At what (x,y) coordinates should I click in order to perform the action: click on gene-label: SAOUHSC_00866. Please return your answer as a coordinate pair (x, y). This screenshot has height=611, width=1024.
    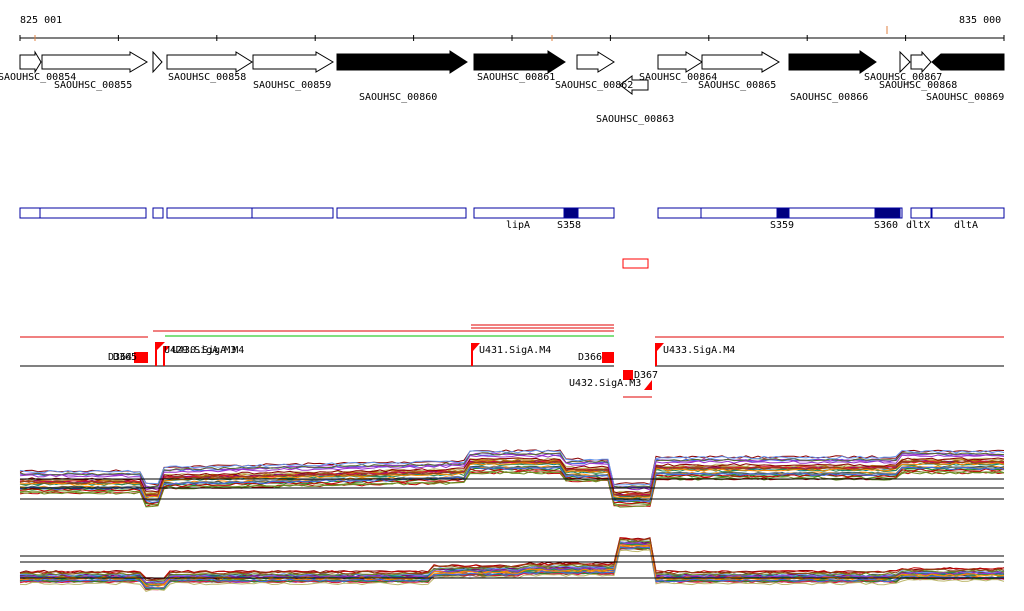
    Looking at the image, I should click on (829, 97).